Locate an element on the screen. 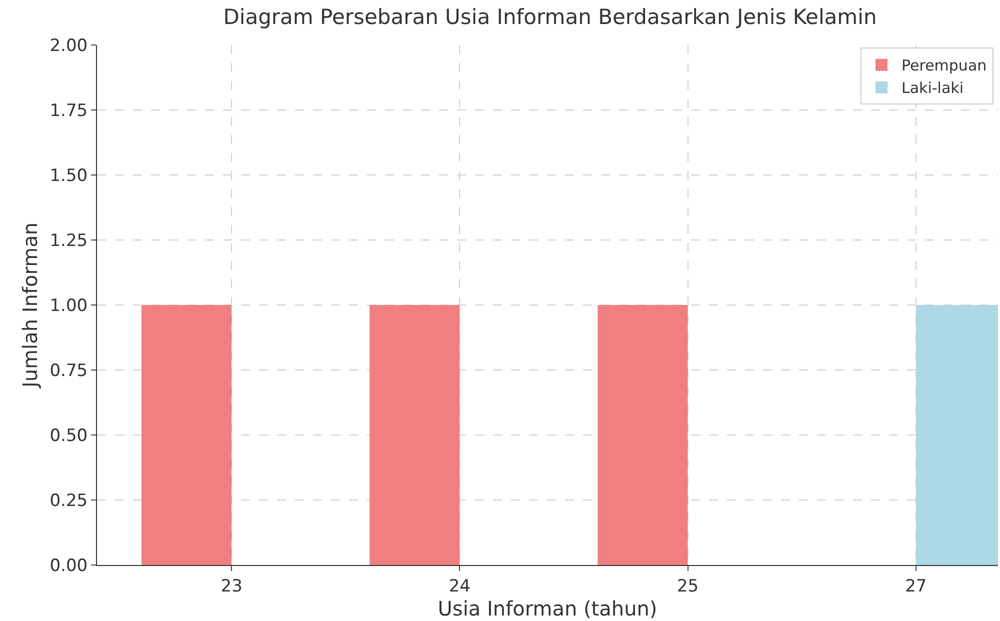  x-tick-label: 25 is located at coordinates (687, 586).